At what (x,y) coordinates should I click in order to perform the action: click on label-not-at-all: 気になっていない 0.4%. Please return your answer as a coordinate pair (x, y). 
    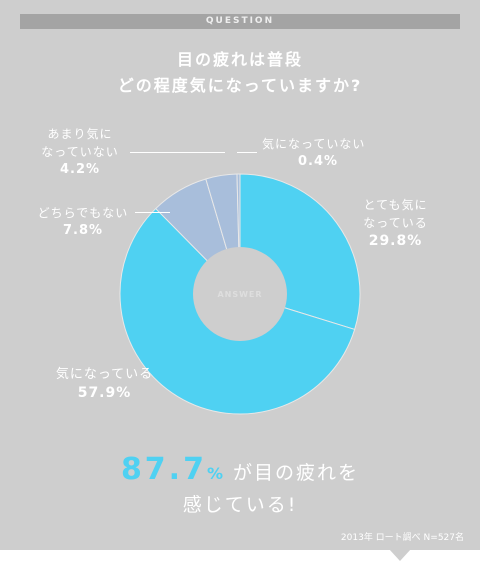
    Looking at the image, I should click on (313, 153).